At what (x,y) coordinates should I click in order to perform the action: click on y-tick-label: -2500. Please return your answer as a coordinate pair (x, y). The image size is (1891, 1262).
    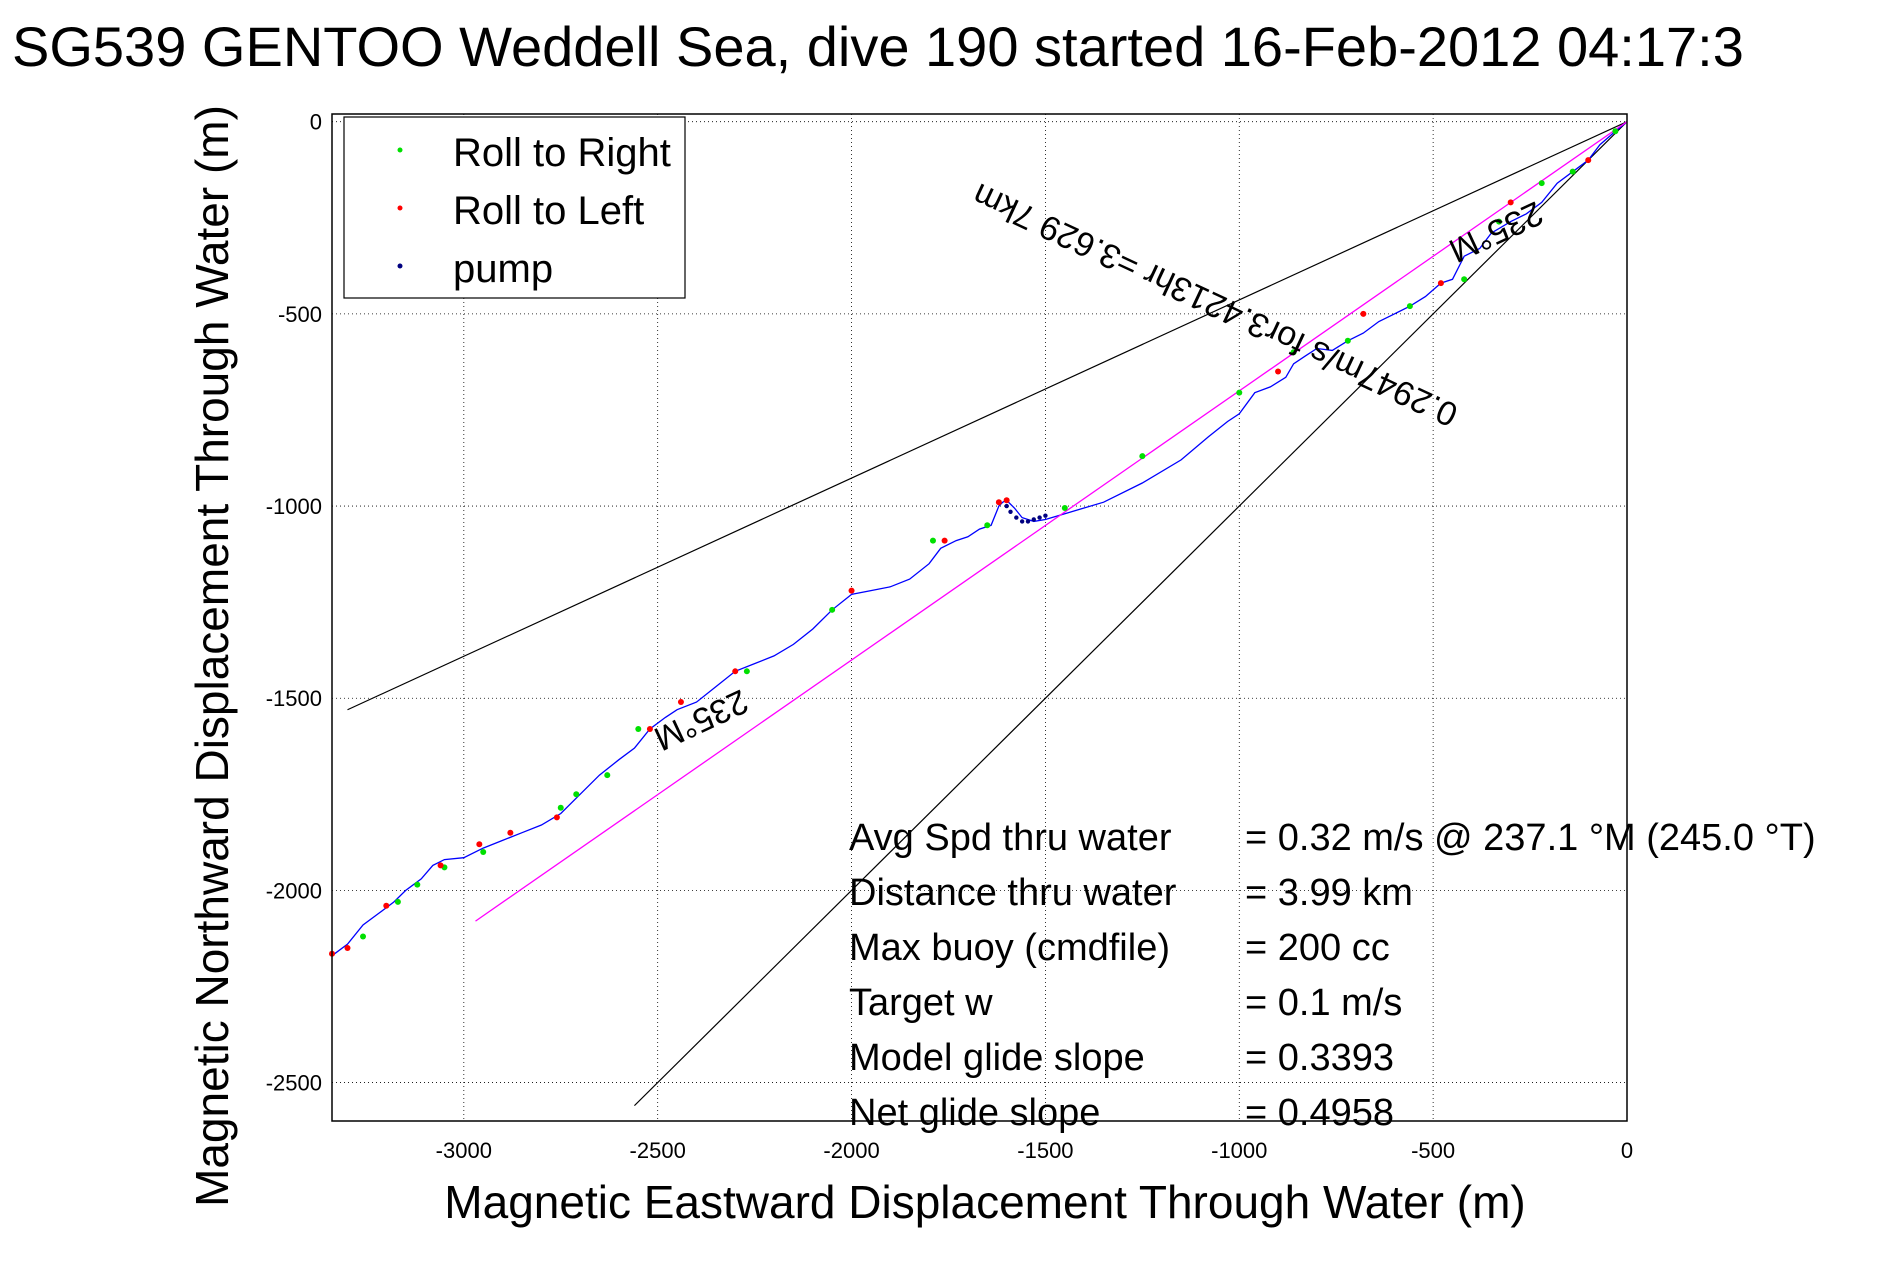
    Looking at the image, I should click on (294, 1083).